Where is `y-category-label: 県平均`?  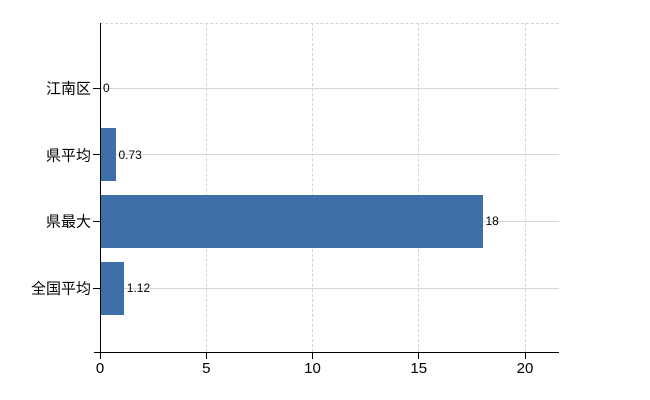
y-category-label: 県平均 is located at coordinates (68, 156).